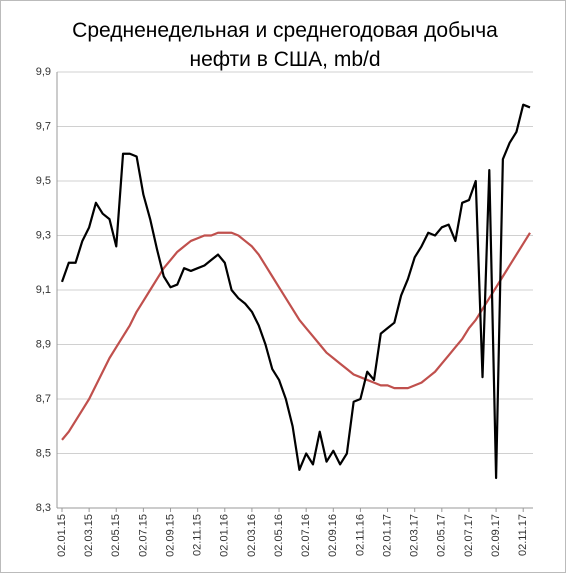 This screenshot has width=567, height=574. Describe the element at coordinates (198, 535) in the screenshot. I see `x-tick-label: 02.11.15` at that location.